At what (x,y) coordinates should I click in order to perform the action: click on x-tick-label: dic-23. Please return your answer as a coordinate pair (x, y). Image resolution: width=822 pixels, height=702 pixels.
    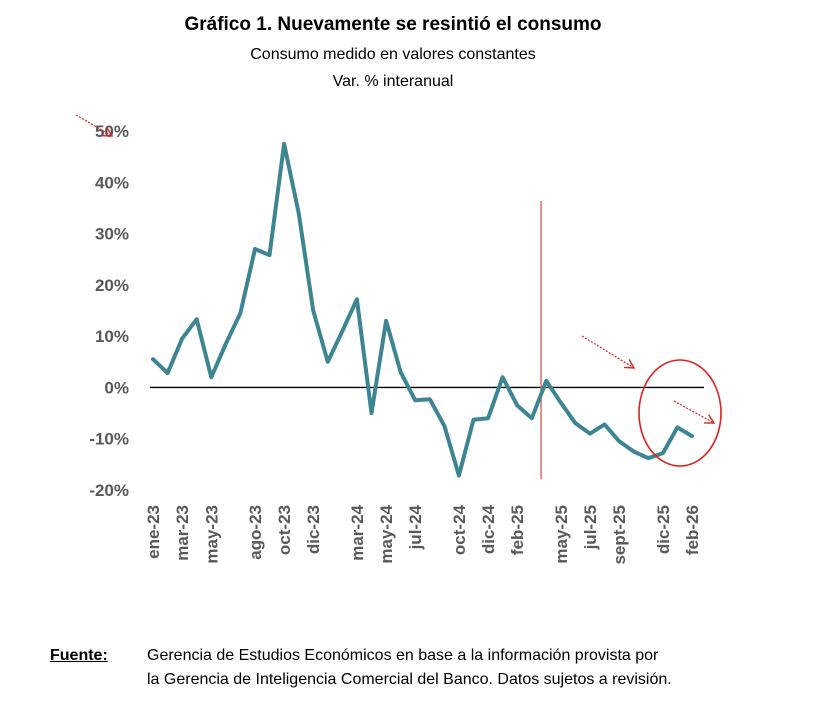
    Looking at the image, I should click on (313, 529).